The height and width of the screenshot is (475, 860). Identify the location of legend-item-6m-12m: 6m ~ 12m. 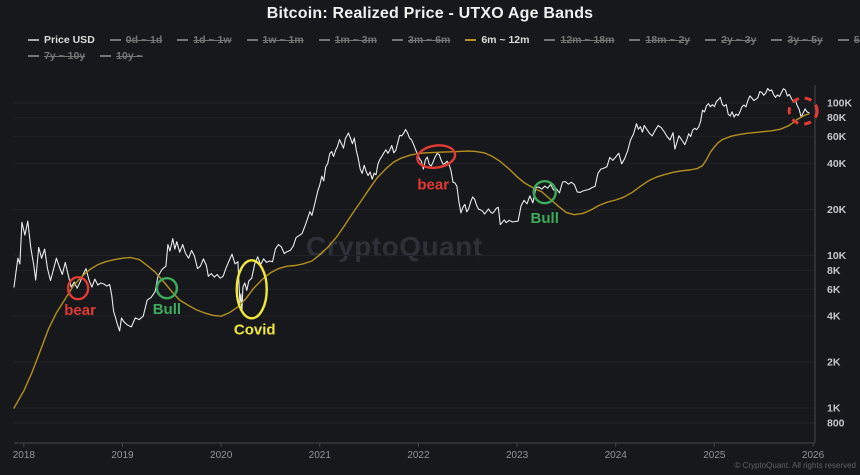
(497, 40).